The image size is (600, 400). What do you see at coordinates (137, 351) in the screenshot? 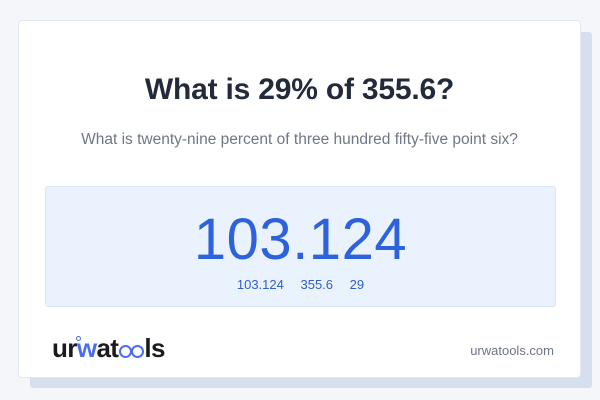
I see `logo-ring-right-icon` at bounding box center [137, 351].